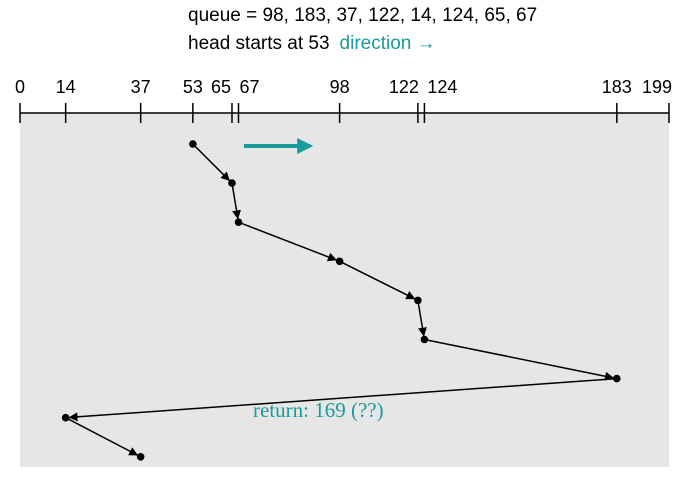  Describe the element at coordinates (141, 87) in the screenshot. I see `tick-label: 37` at that location.